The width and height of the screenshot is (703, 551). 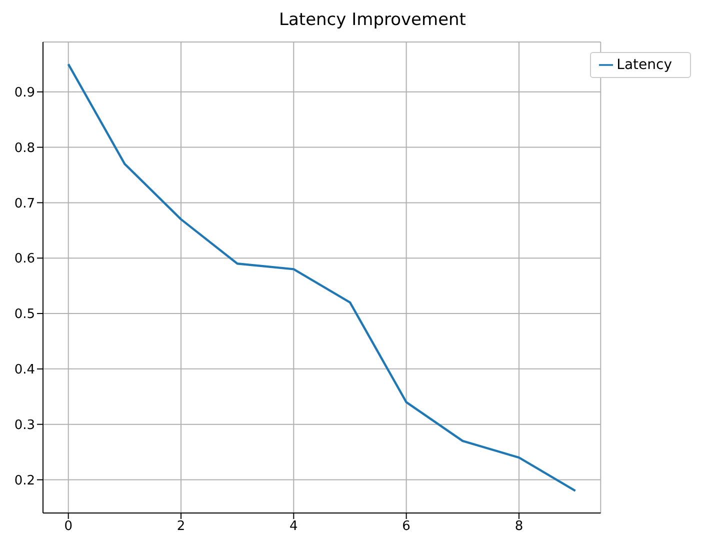 I want to click on y-tick-label: 0.3, so click(x=24, y=425).